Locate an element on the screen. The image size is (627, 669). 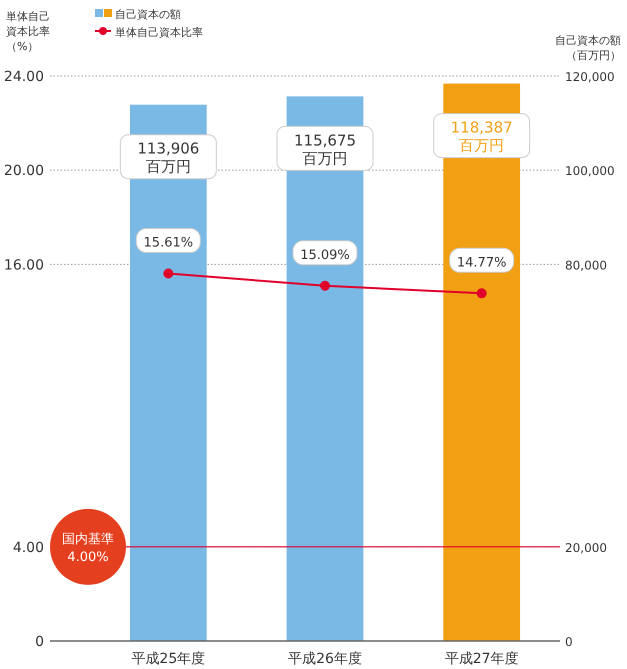
x-tick-label: 平成27年度 is located at coordinates (481, 659).